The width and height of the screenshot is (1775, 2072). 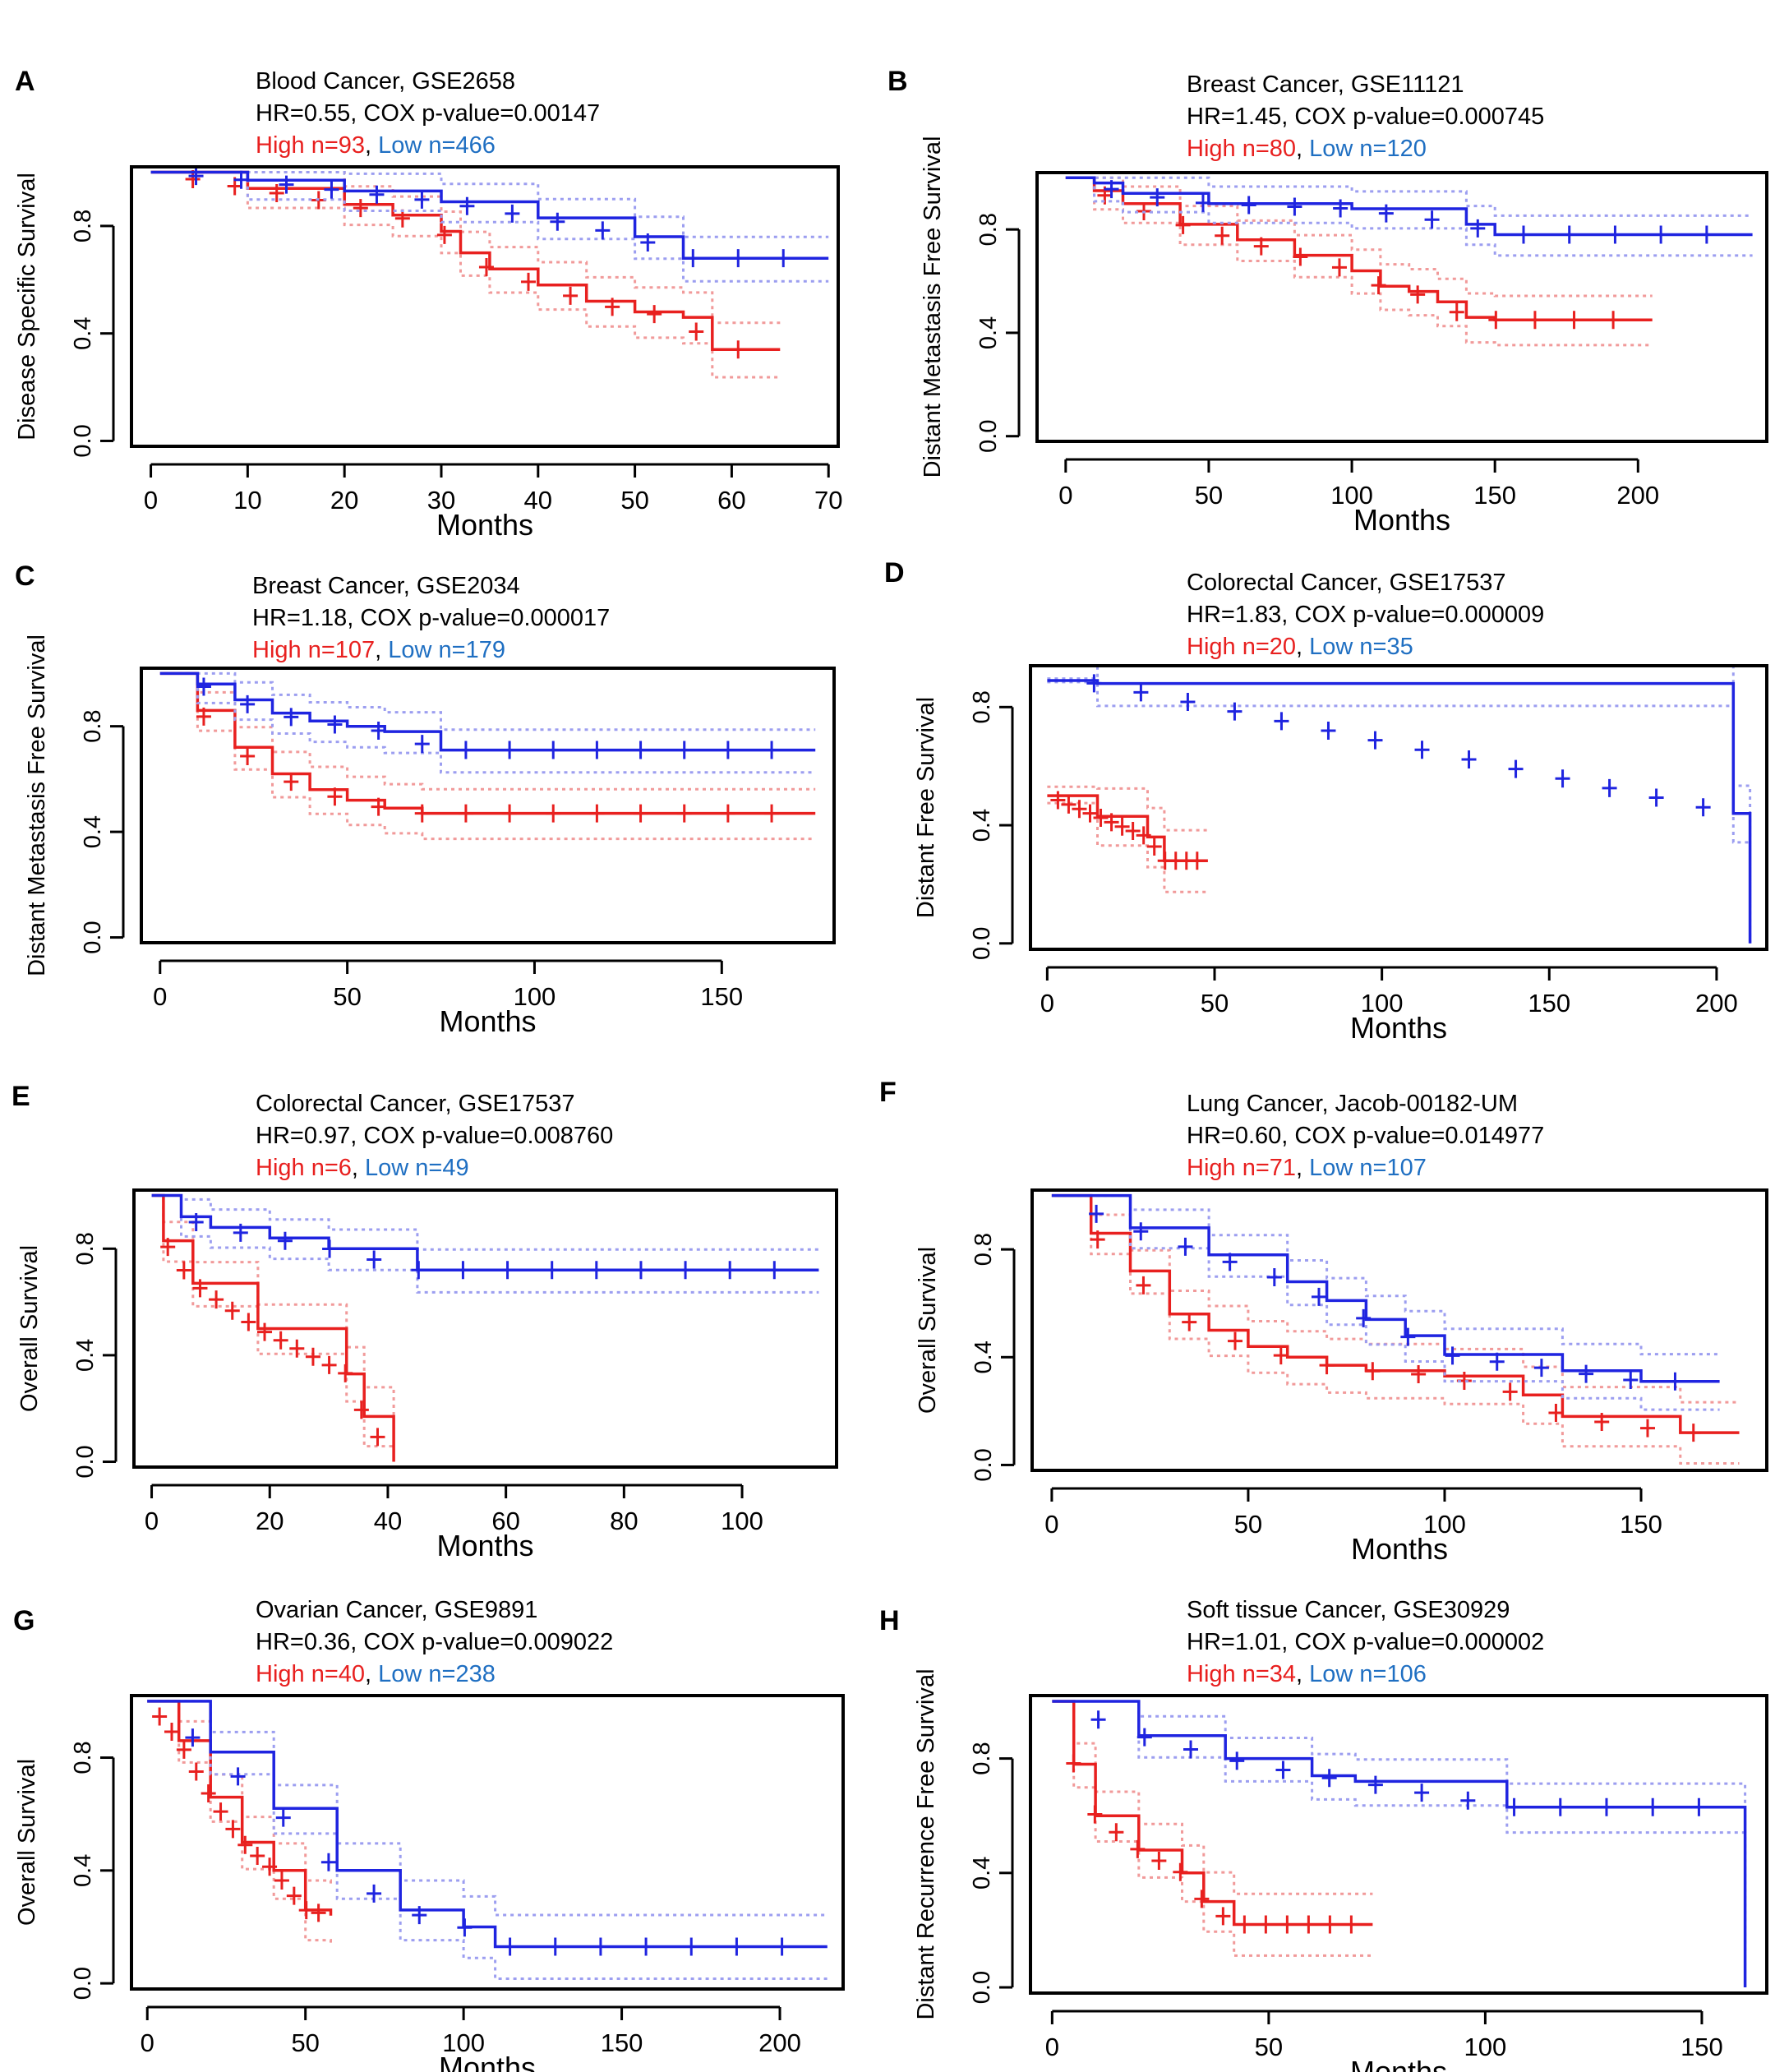 What do you see at coordinates (362, 1168) in the screenshot?
I see `n-counts: High n=6, Low n=49` at bounding box center [362, 1168].